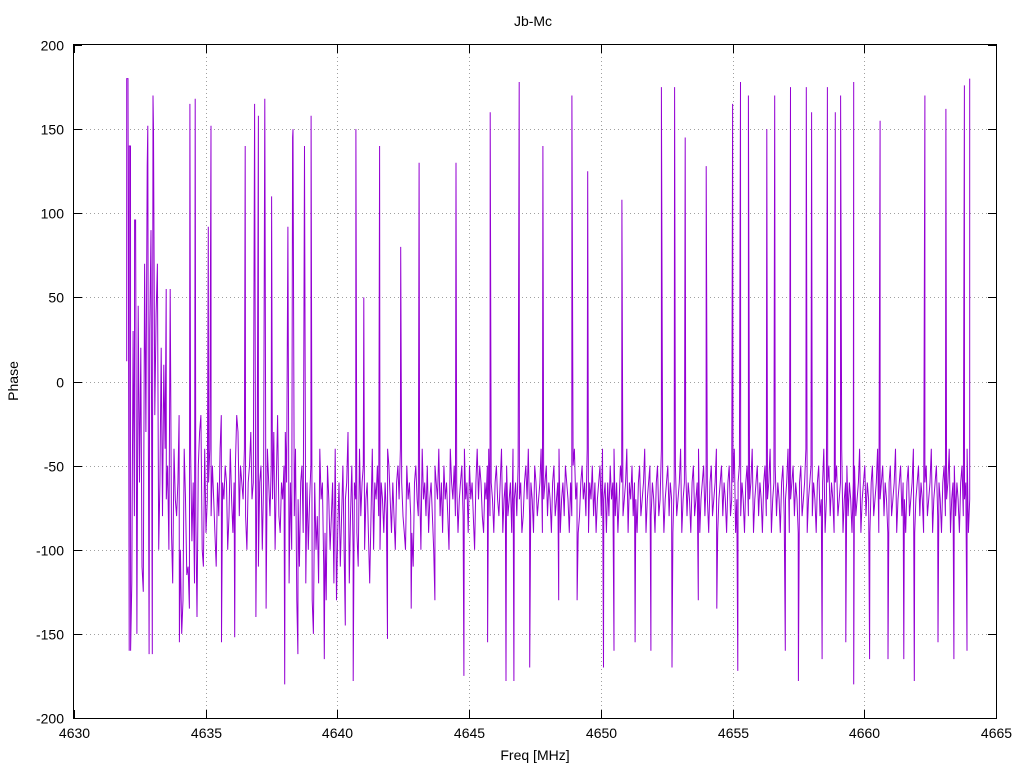  What do you see at coordinates (50, 635) in the screenshot?
I see `y-tick-label: -150` at bounding box center [50, 635].